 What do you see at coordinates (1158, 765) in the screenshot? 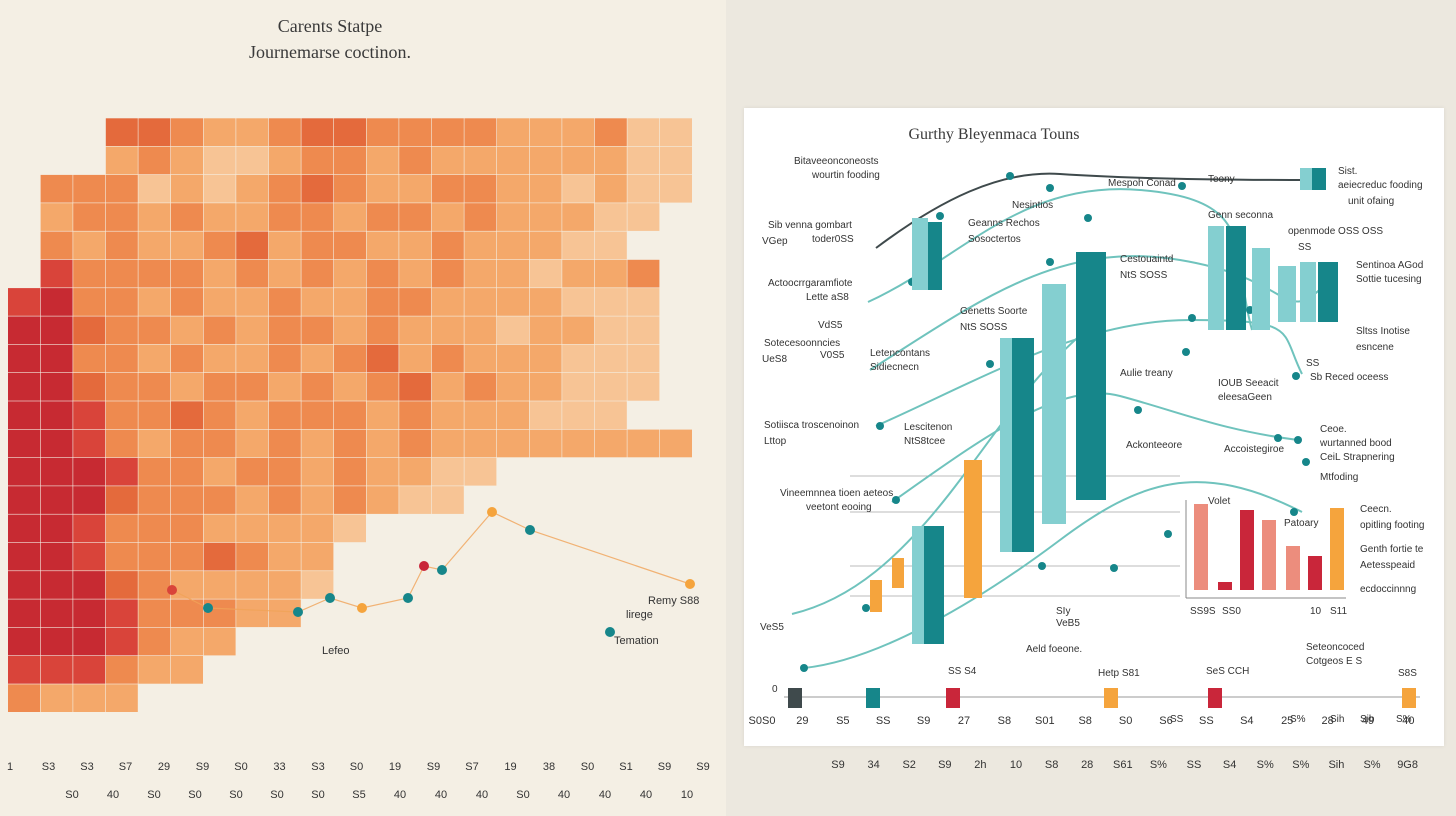
I see `outer-x-tick: S%` at bounding box center [1158, 765].